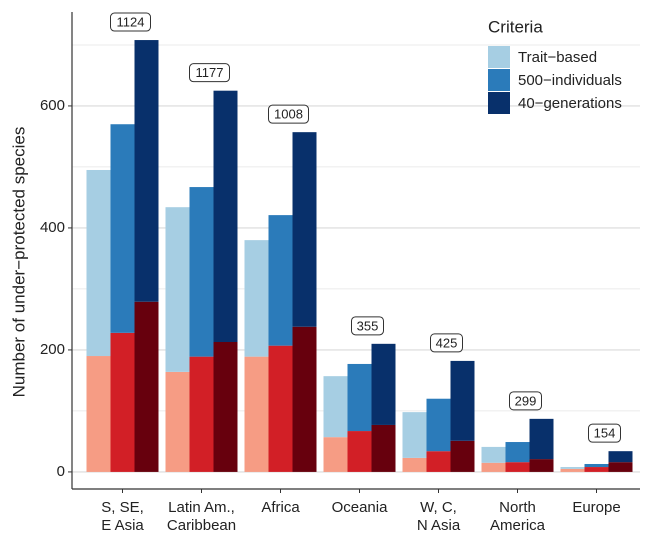  What do you see at coordinates (518, 525) in the screenshot?
I see `x-tick-label: America` at bounding box center [518, 525].